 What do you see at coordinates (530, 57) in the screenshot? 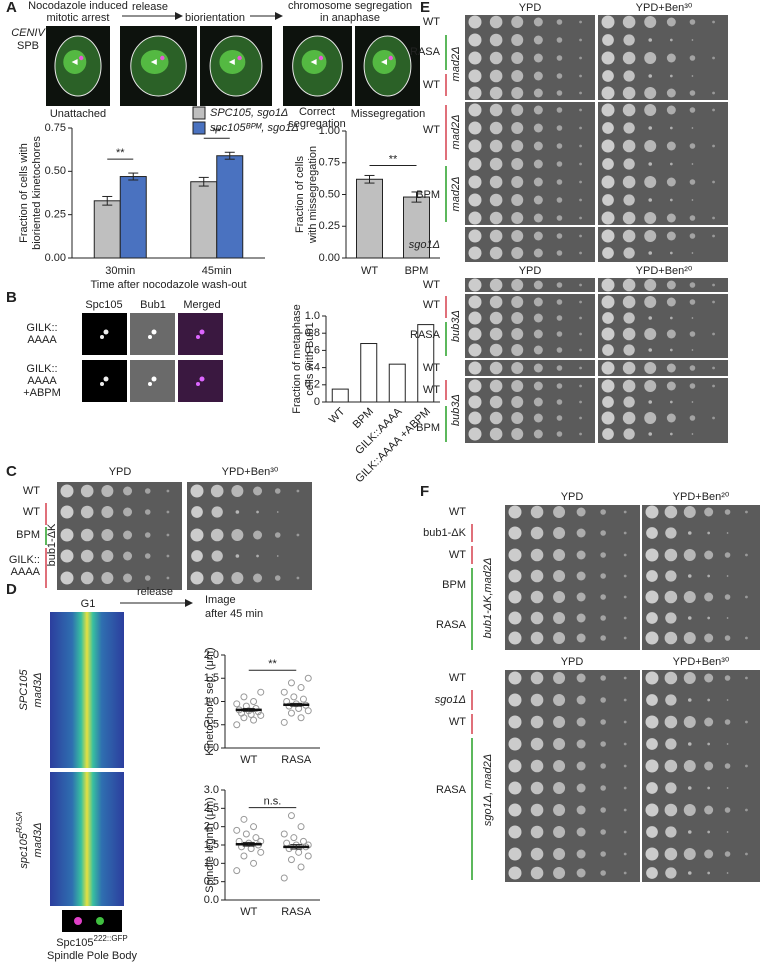
I see `plate` at bounding box center [530, 57].